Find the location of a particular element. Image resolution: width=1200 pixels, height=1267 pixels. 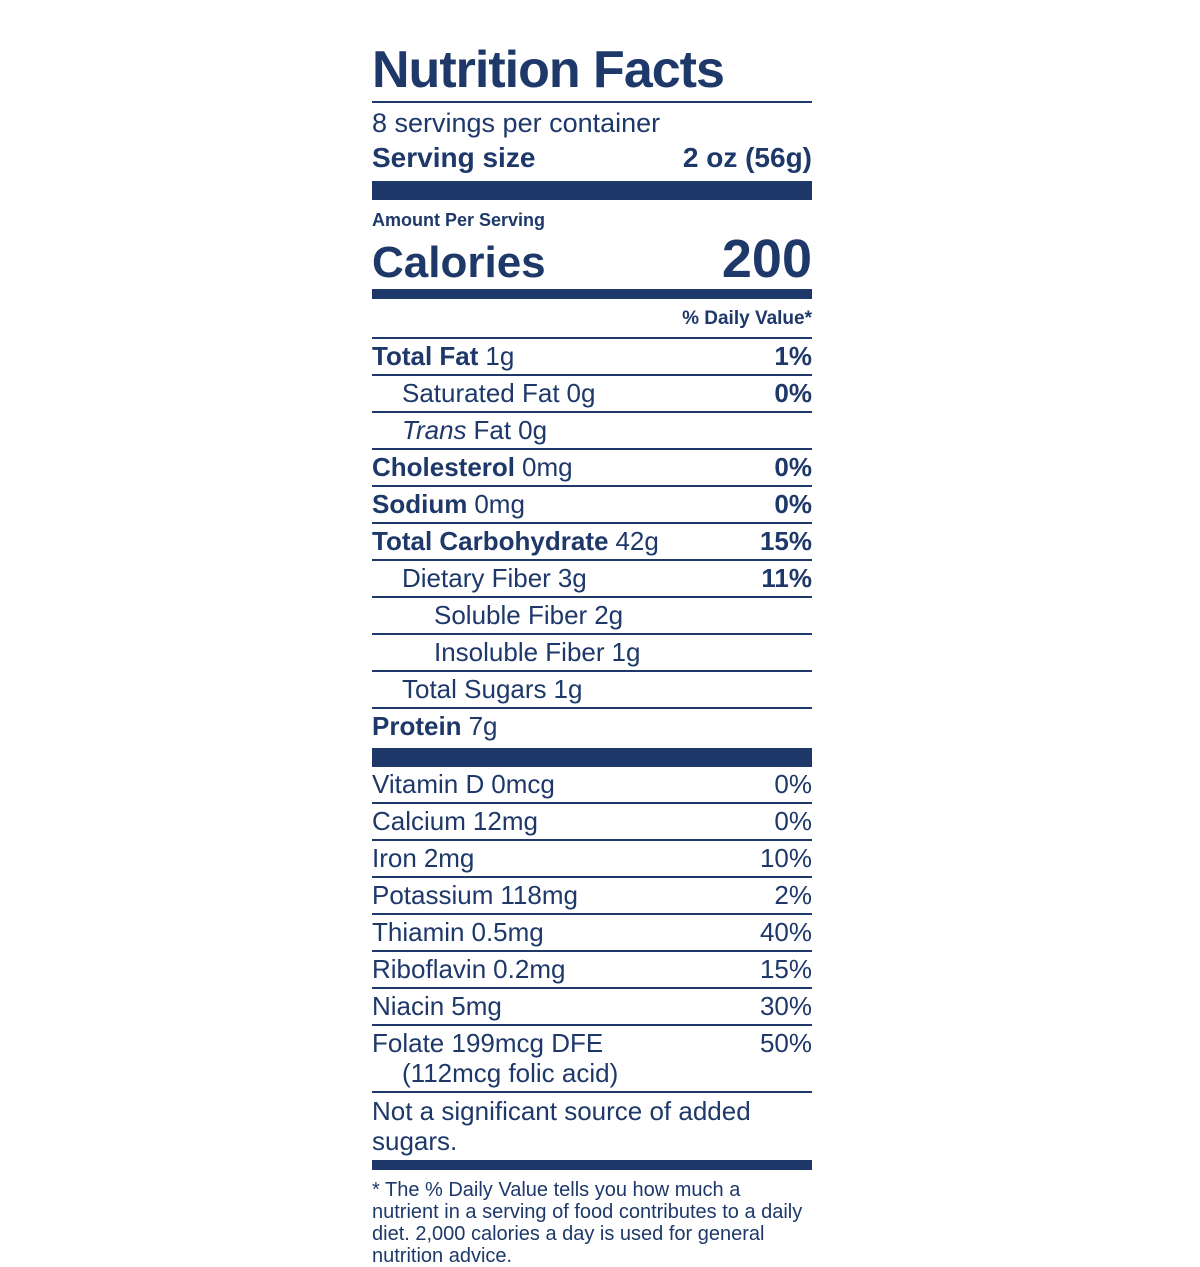

calories-value: 200 is located at coordinates (766, 259).